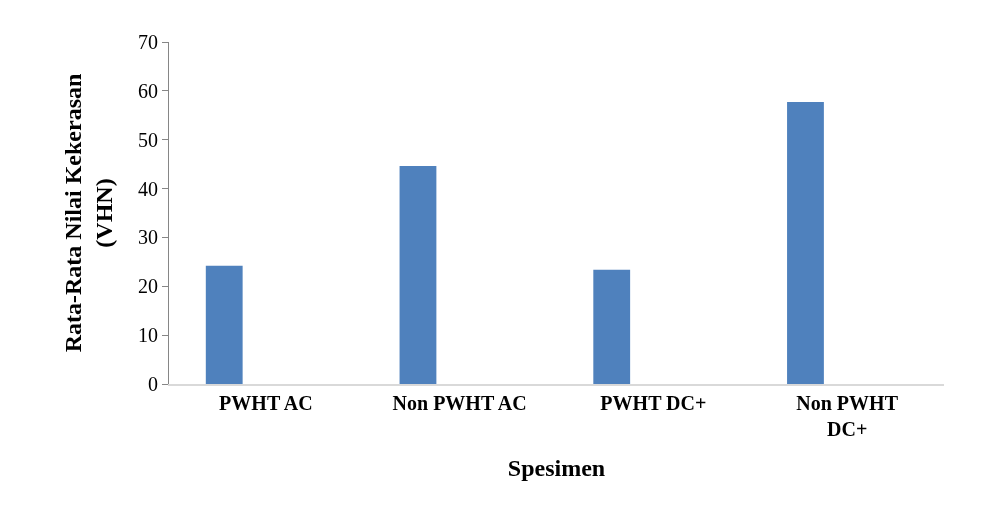  What do you see at coordinates (459, 403) in the screenshot?
I see `x-tick-label: Non PWHT AC` at bounding box center [459, 403].